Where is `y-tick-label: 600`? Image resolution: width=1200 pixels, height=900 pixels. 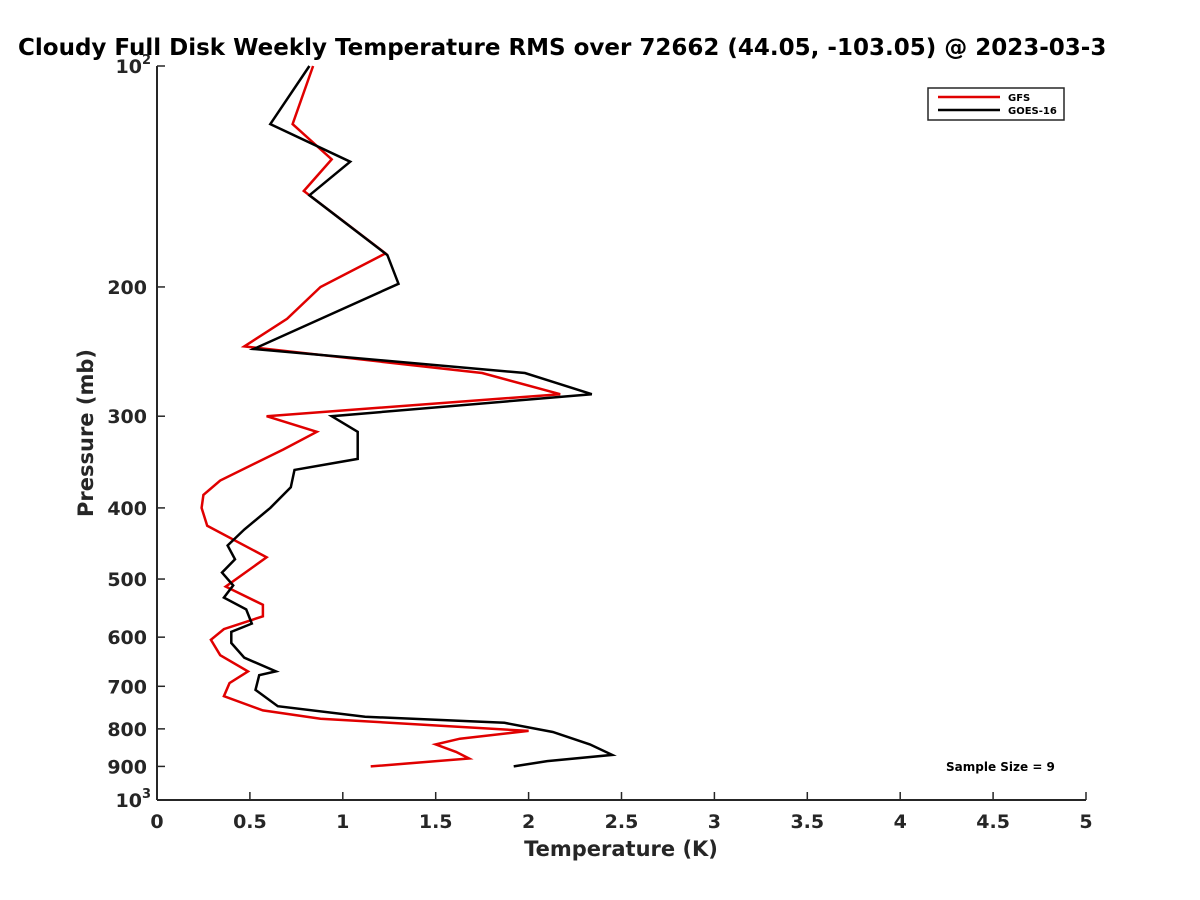 y-tick-label: 600 is located at coordinates (127, 638).